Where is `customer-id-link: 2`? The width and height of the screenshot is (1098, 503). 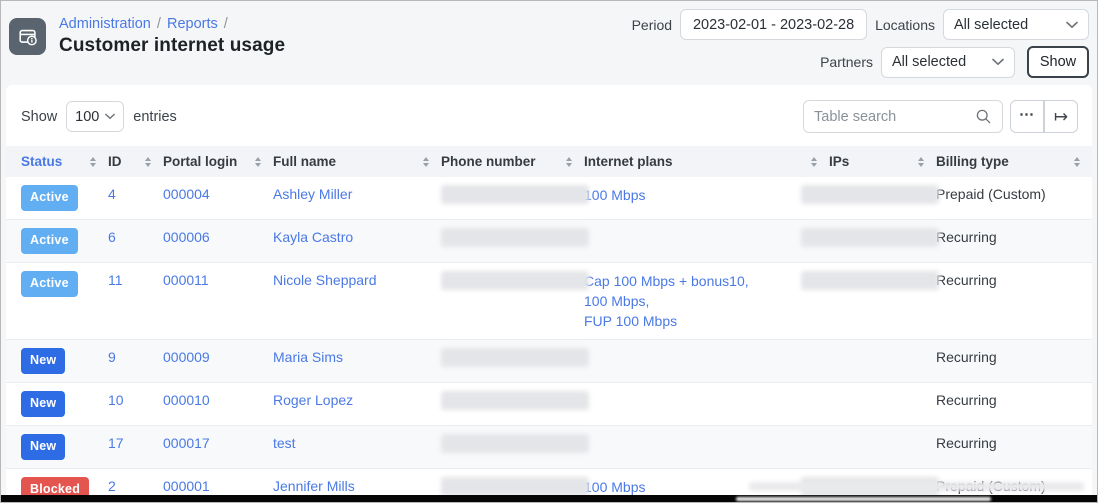
customer-id-link: 2 is located at coordinates (112, 486).